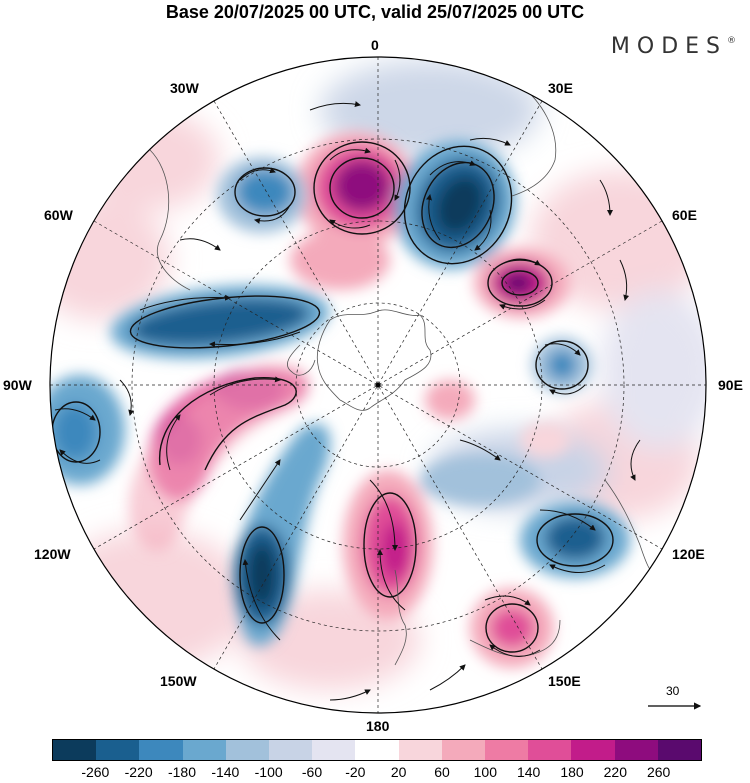 This screenshot has width=750, height=783. I want to click on lon-label-30e: 30E, so click(560, 88).